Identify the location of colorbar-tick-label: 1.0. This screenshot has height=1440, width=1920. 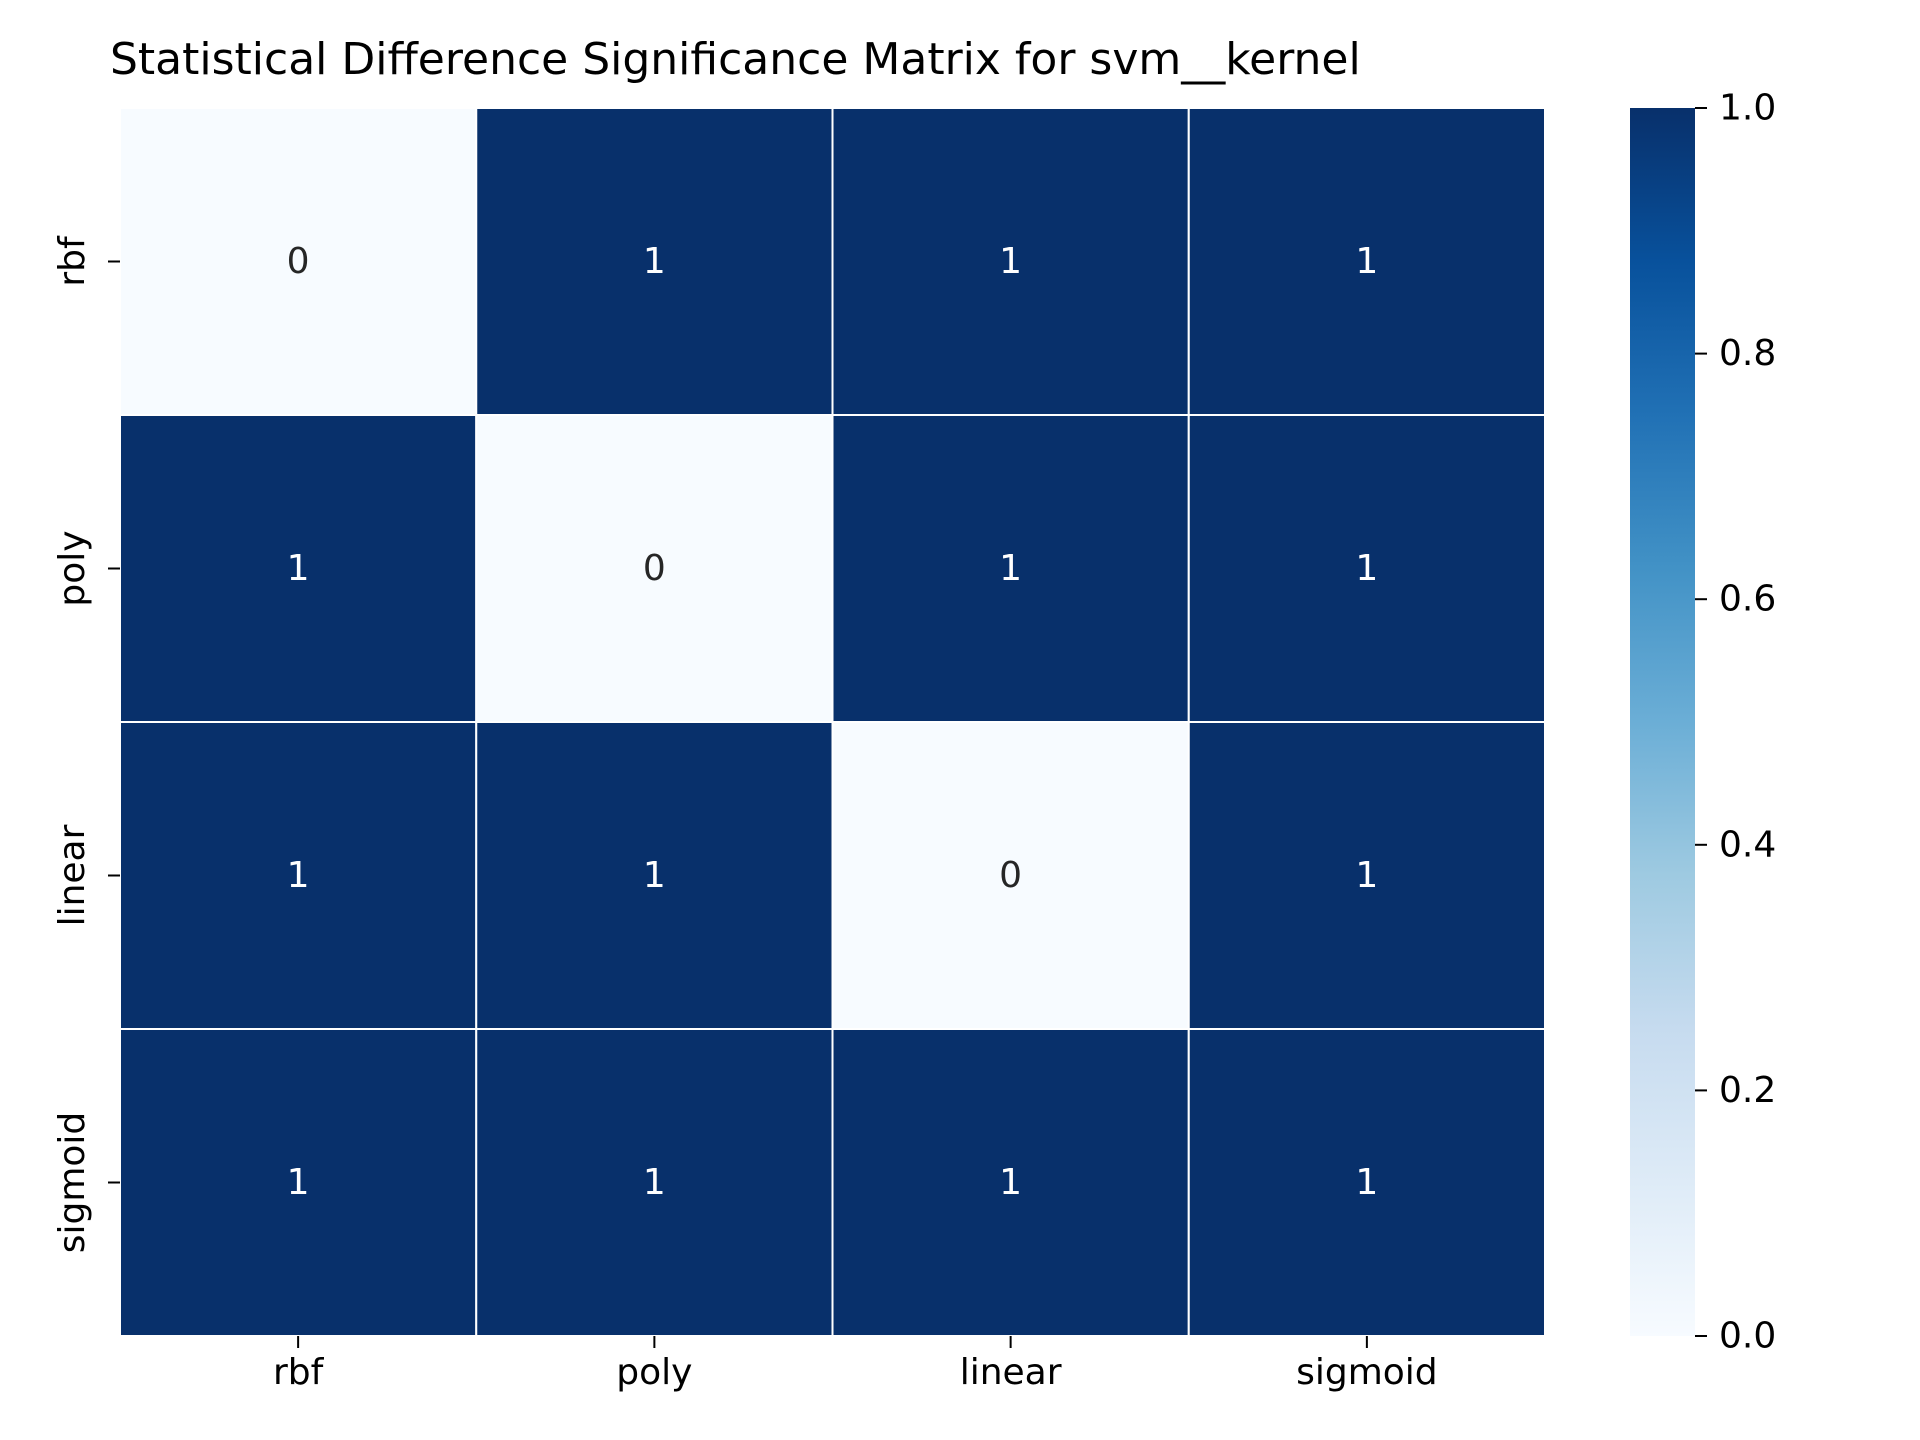
(1747, 108).